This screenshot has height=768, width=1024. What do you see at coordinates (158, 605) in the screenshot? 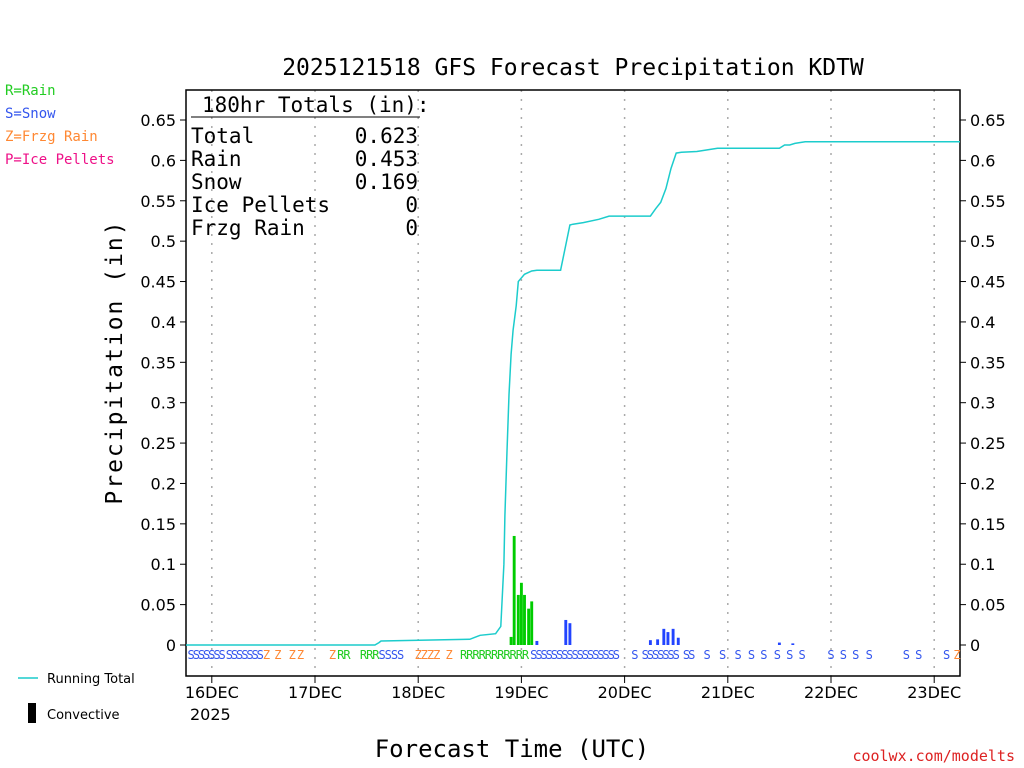
I see `y-tick-label-left: 0.05` at bounding box center [158, 605].